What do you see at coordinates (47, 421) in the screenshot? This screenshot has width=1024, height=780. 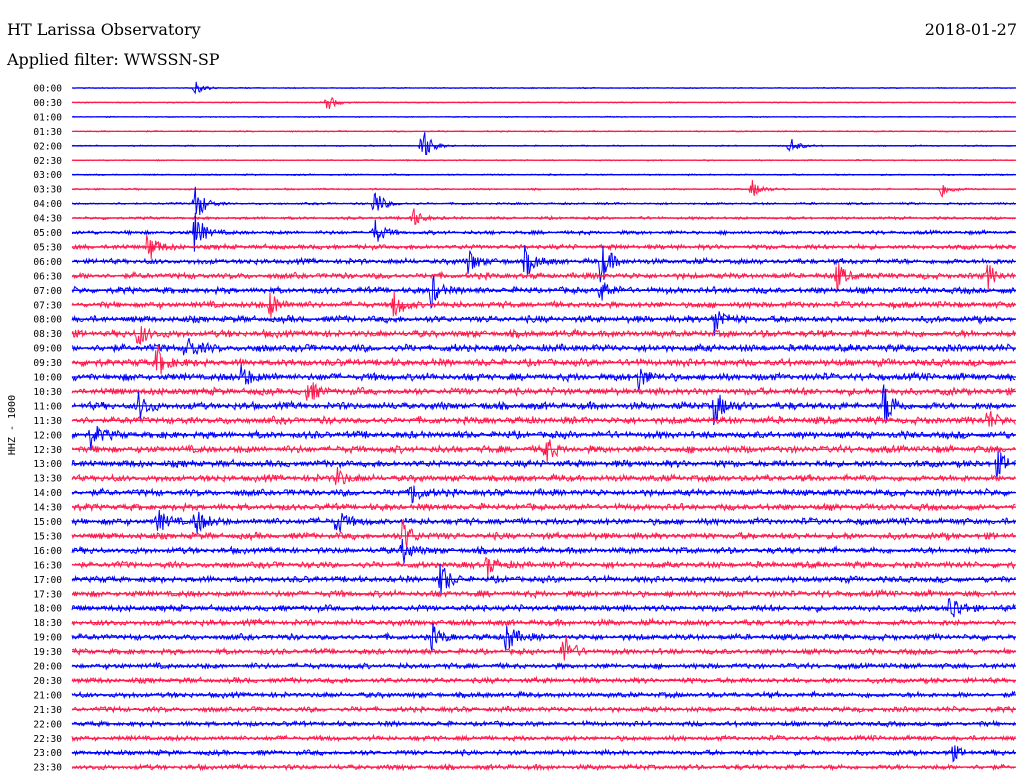 I see `time-label: 11:30` at bounding box center [47, 421].